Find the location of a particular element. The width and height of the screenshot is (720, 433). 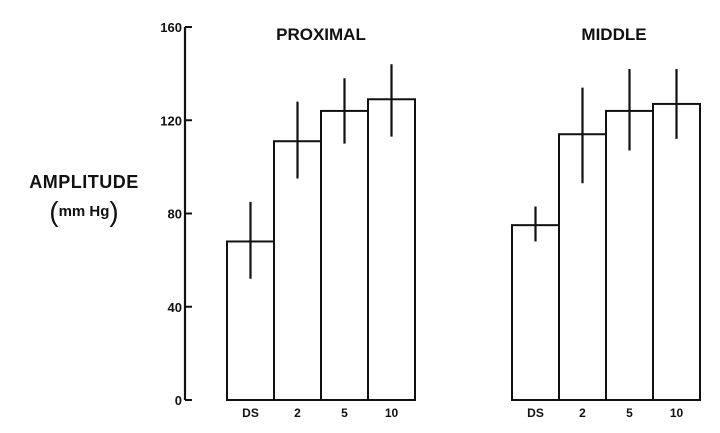

y-tick-label: 160 is located at coordinates (171, 27).